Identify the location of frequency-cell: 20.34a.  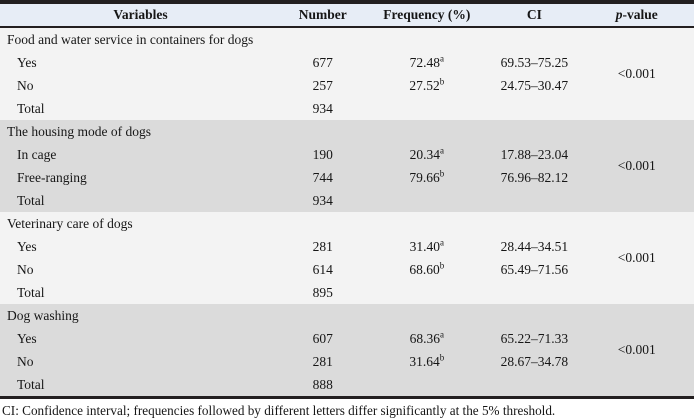
(426, 154).